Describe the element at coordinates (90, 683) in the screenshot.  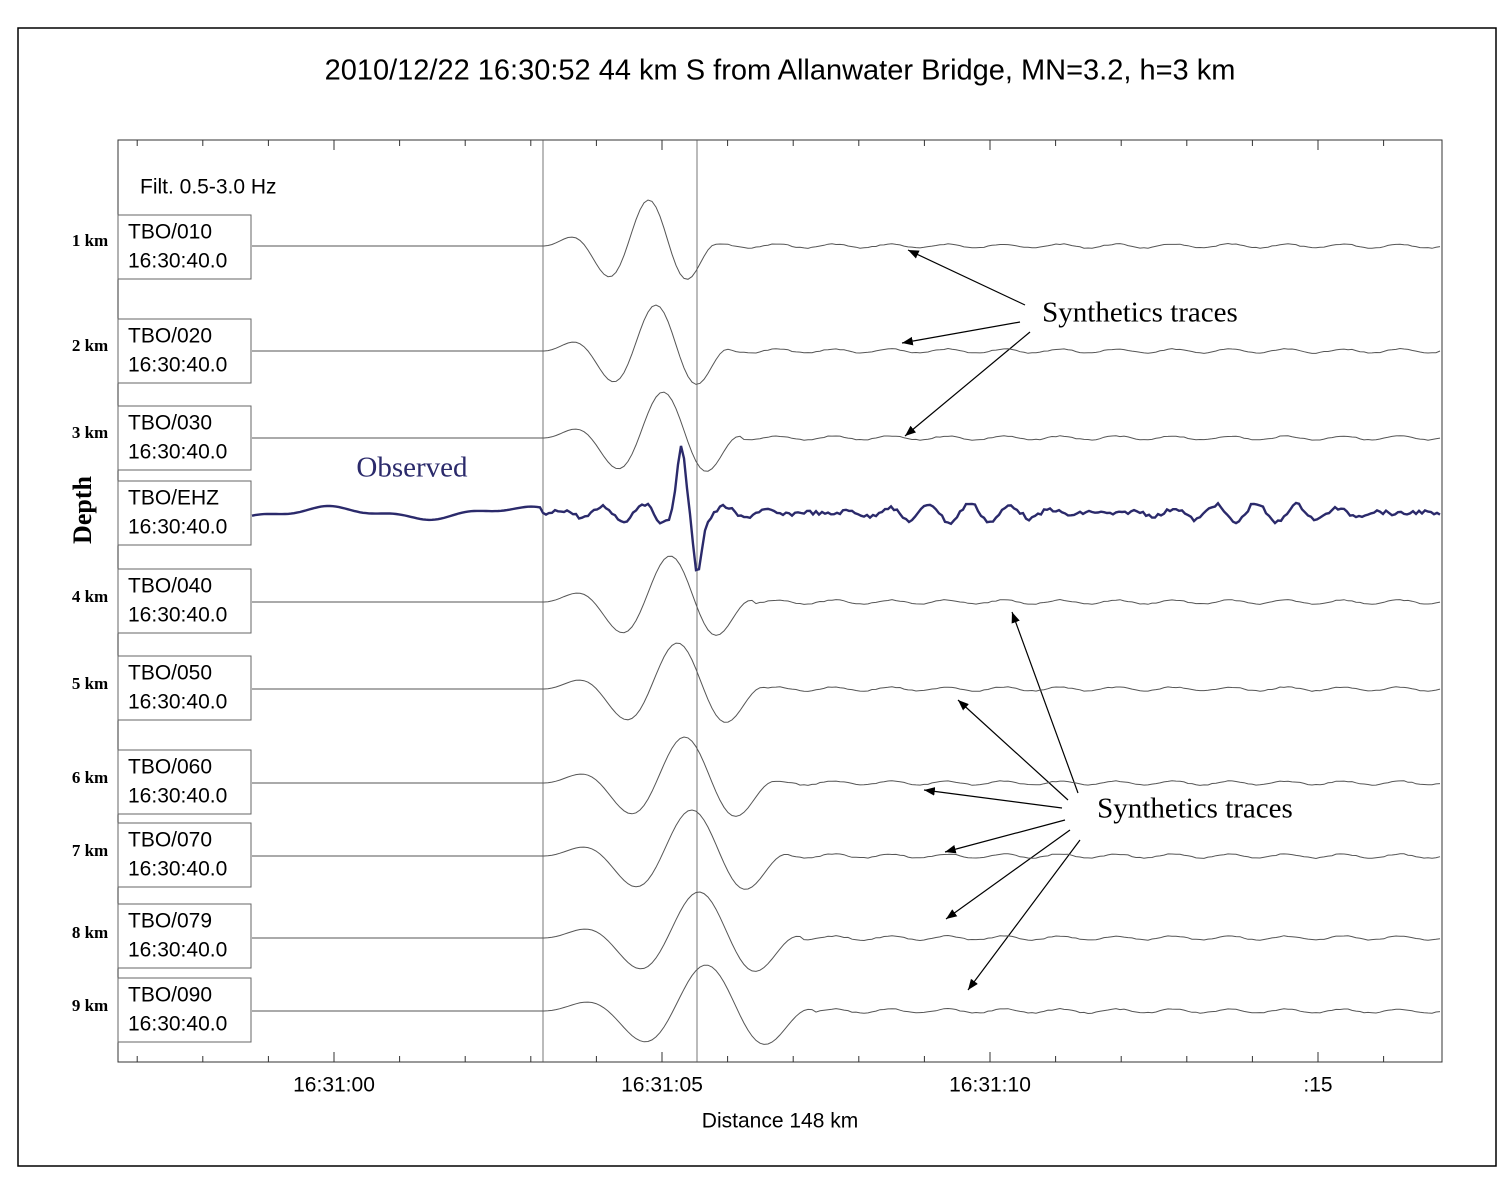
I see `depth-label: 5 km` at that location.